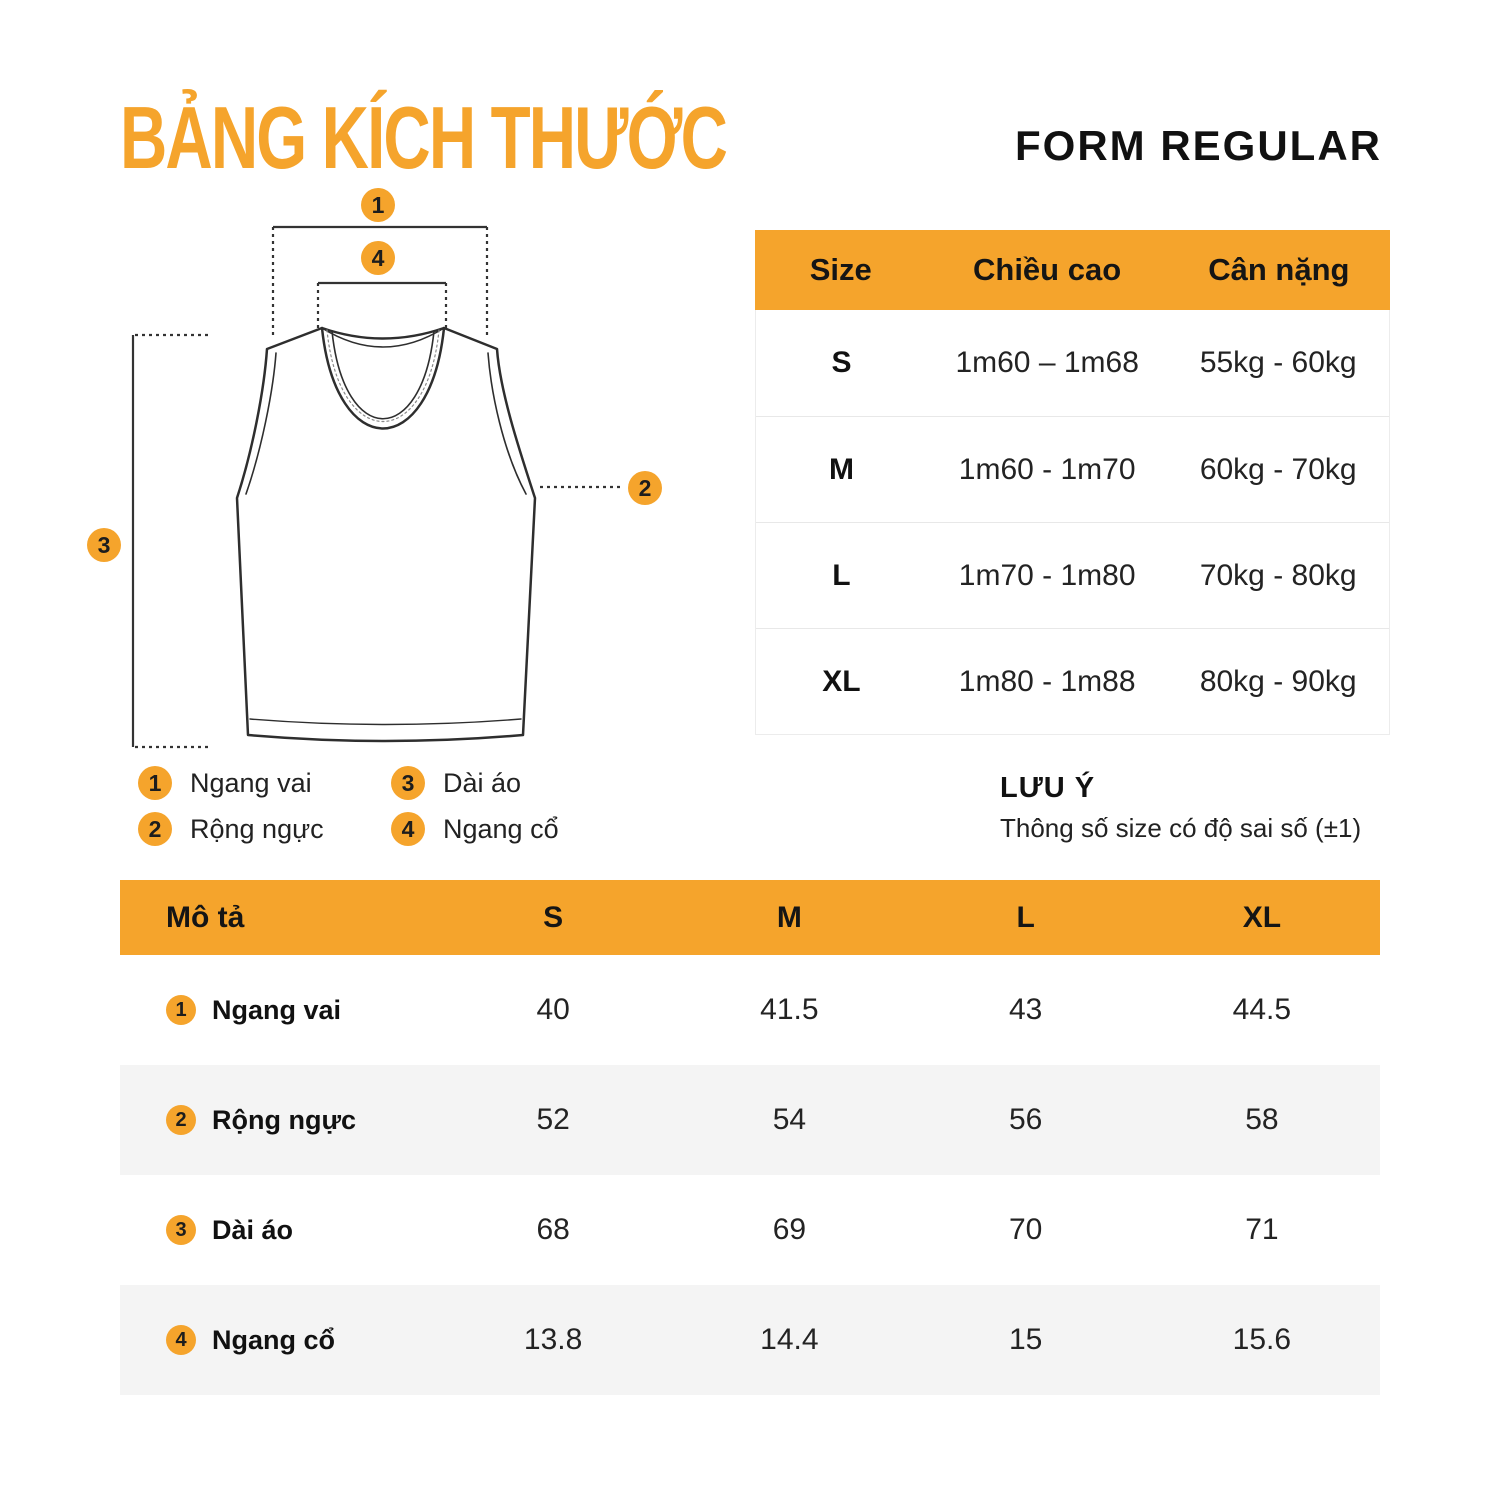 Image resolution: width=1500 pixels, height=1500 pixels. I want to click on value-m: 14.4, so click(789, 1339).